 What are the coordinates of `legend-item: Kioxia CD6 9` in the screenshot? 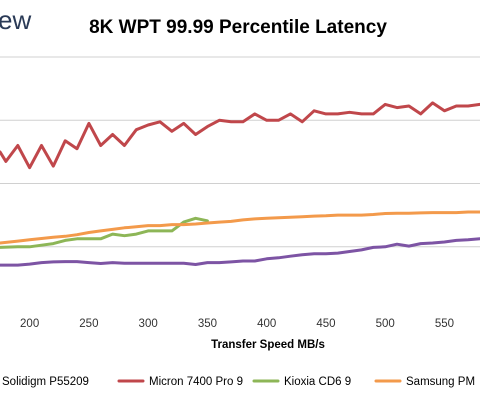 It's located at (301, 382).